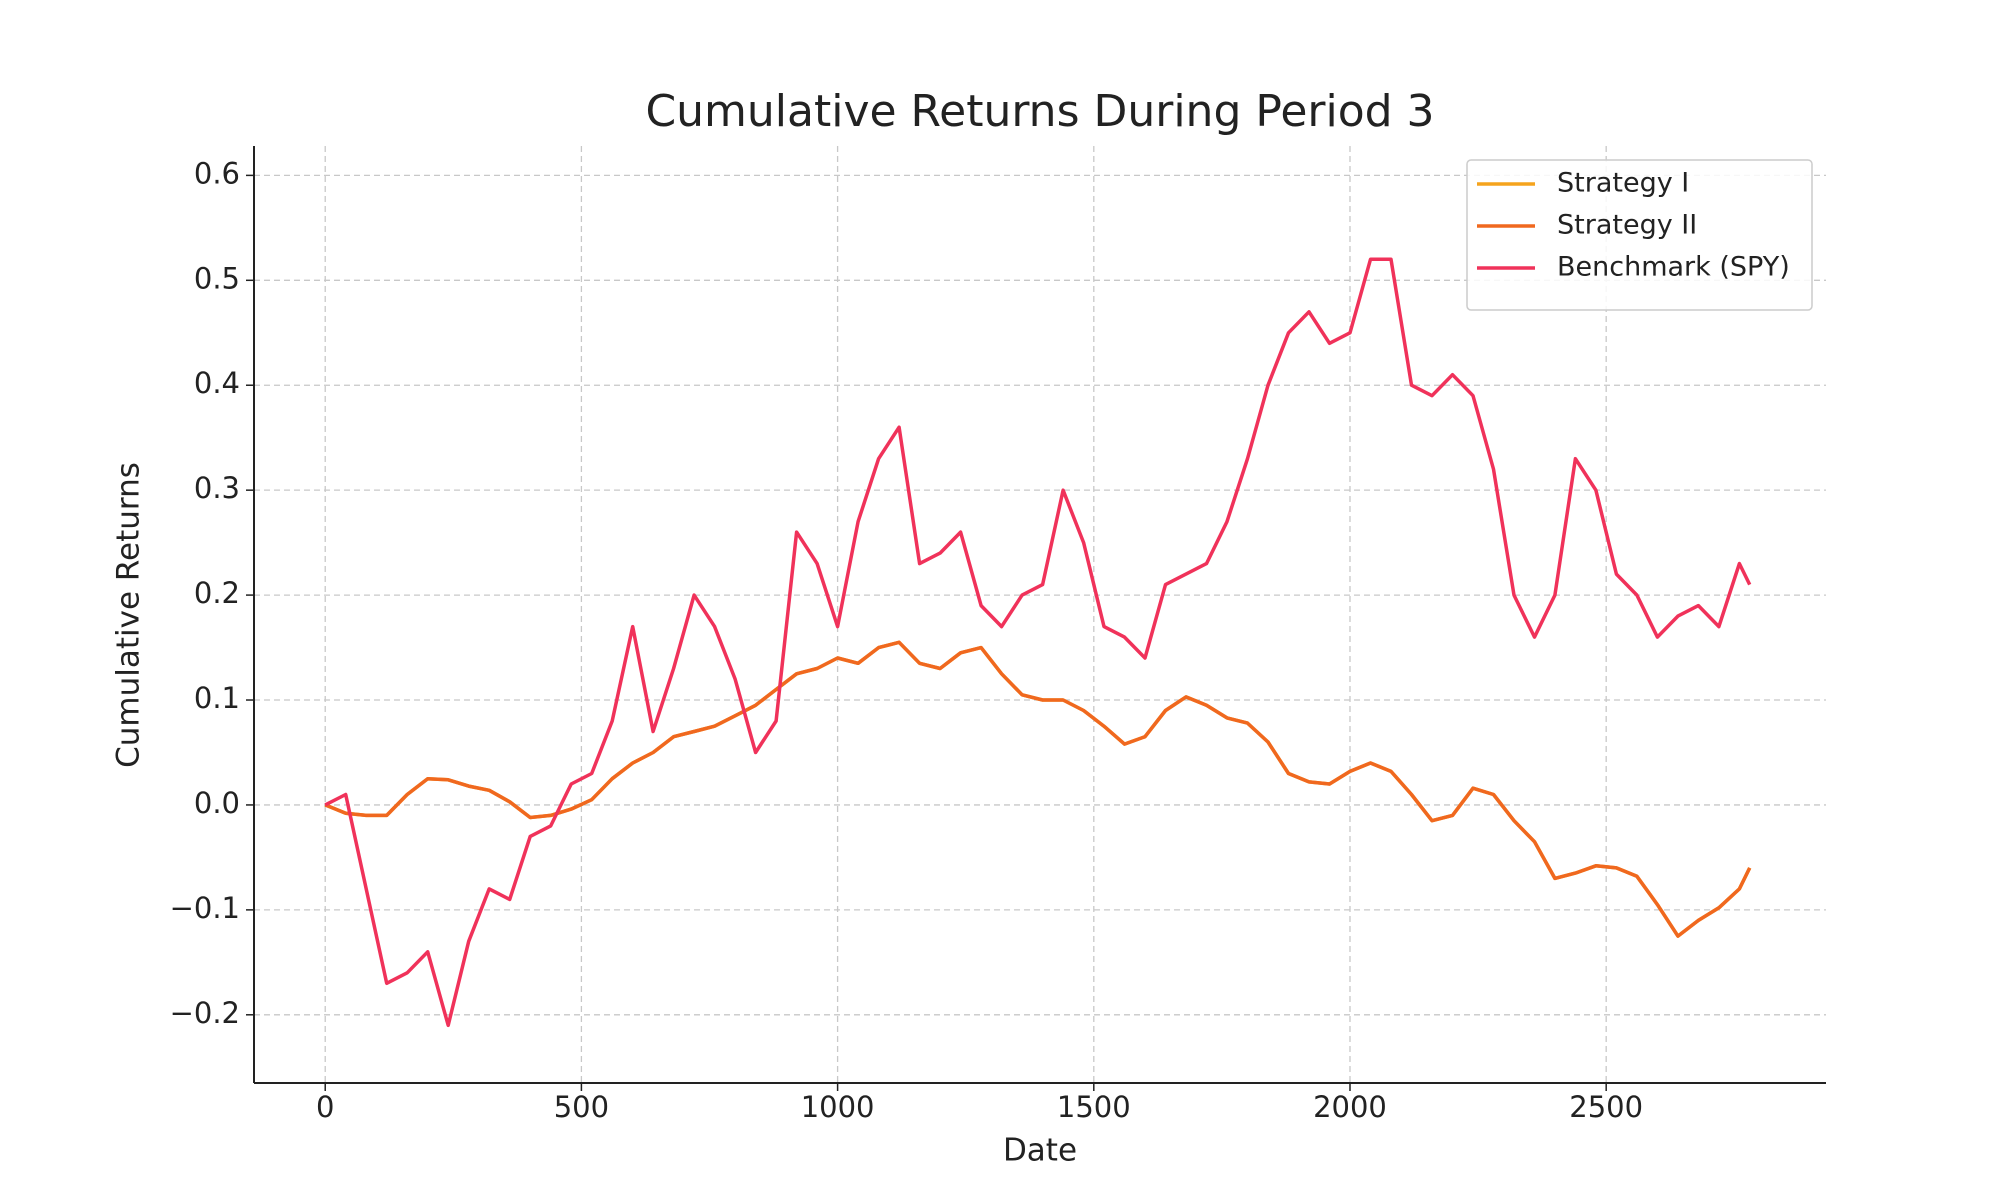 This screenshot has height=1200, width=2000. I want to click on y-tick-label: 0.3, so click(217, 488).